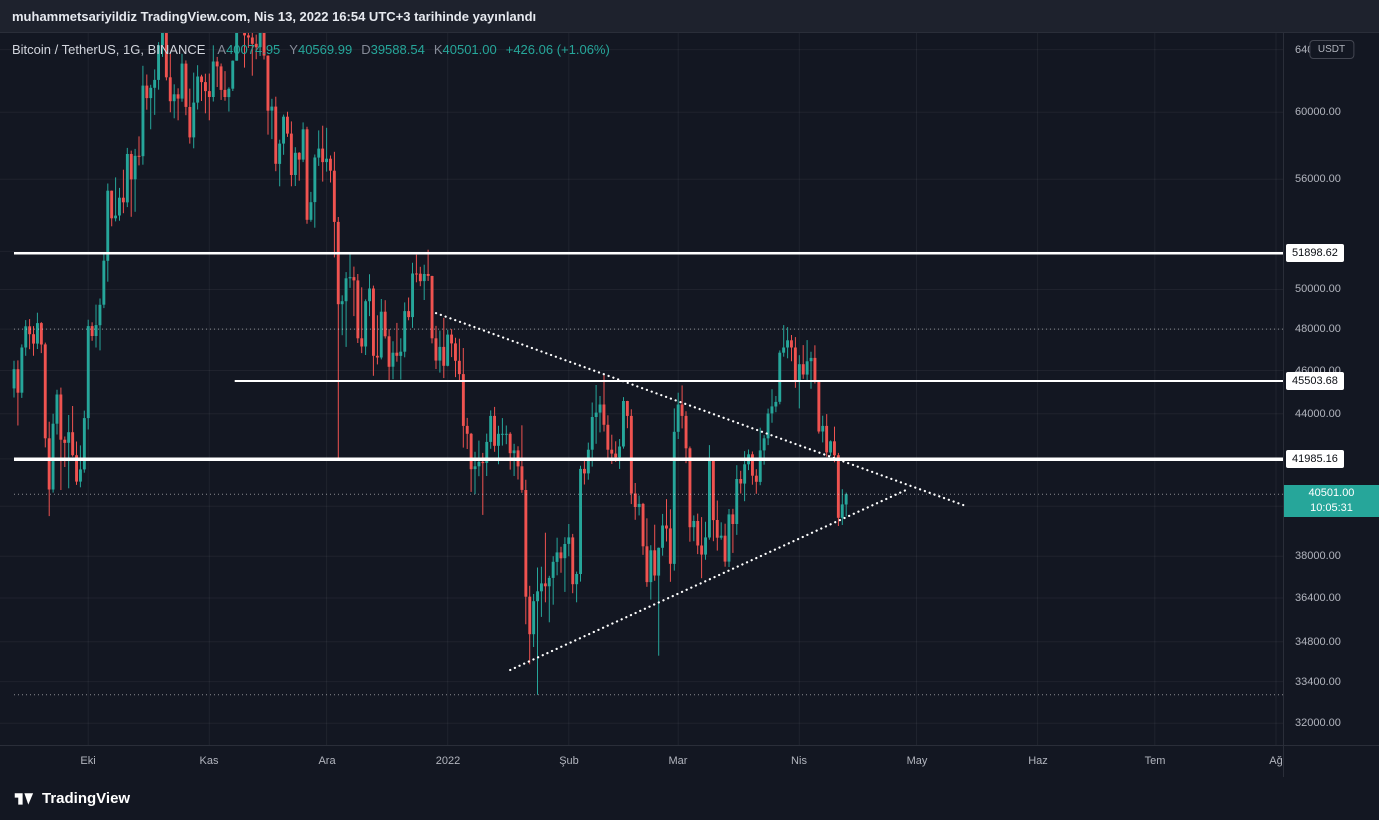 The image size is (1379, 820). I want to click on time-axis-label: 2022, so click(448, 761).